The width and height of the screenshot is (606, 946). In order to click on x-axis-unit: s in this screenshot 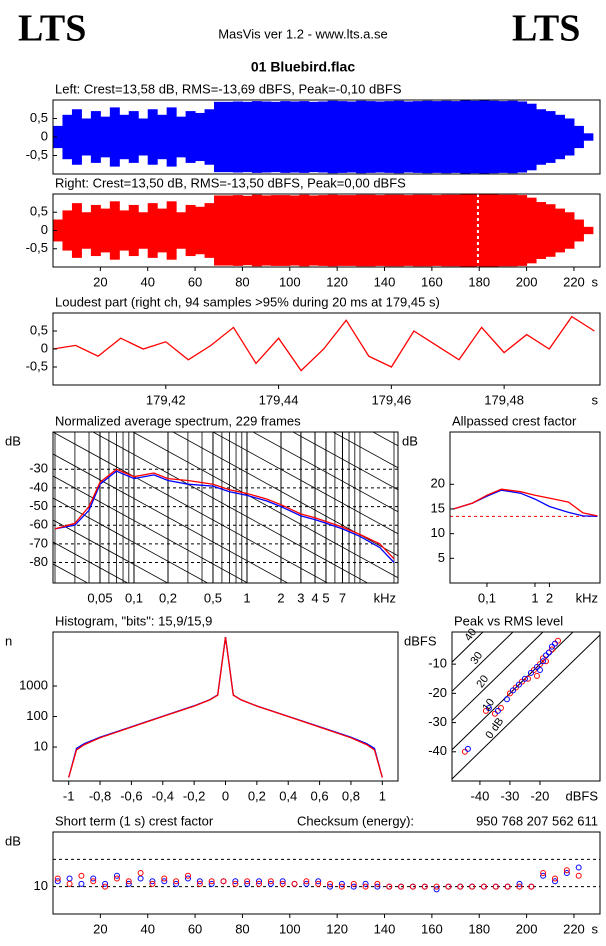, I will do `click(595, 281)`.